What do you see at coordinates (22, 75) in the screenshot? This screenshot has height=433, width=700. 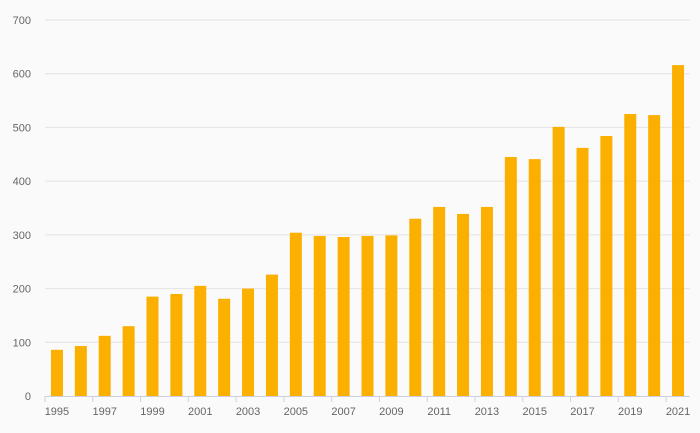 I see `y-tick-label: 600` at bounding box center [22, 75].